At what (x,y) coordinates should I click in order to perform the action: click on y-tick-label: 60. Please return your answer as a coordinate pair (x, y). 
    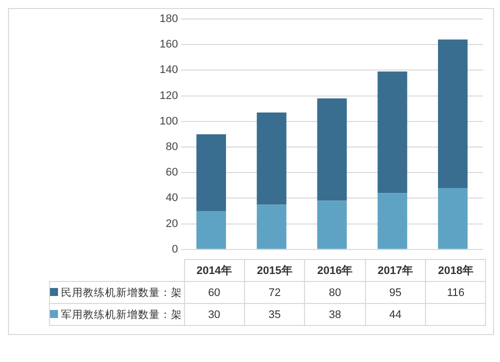
    Looking at the image, I should click on (172, 172).